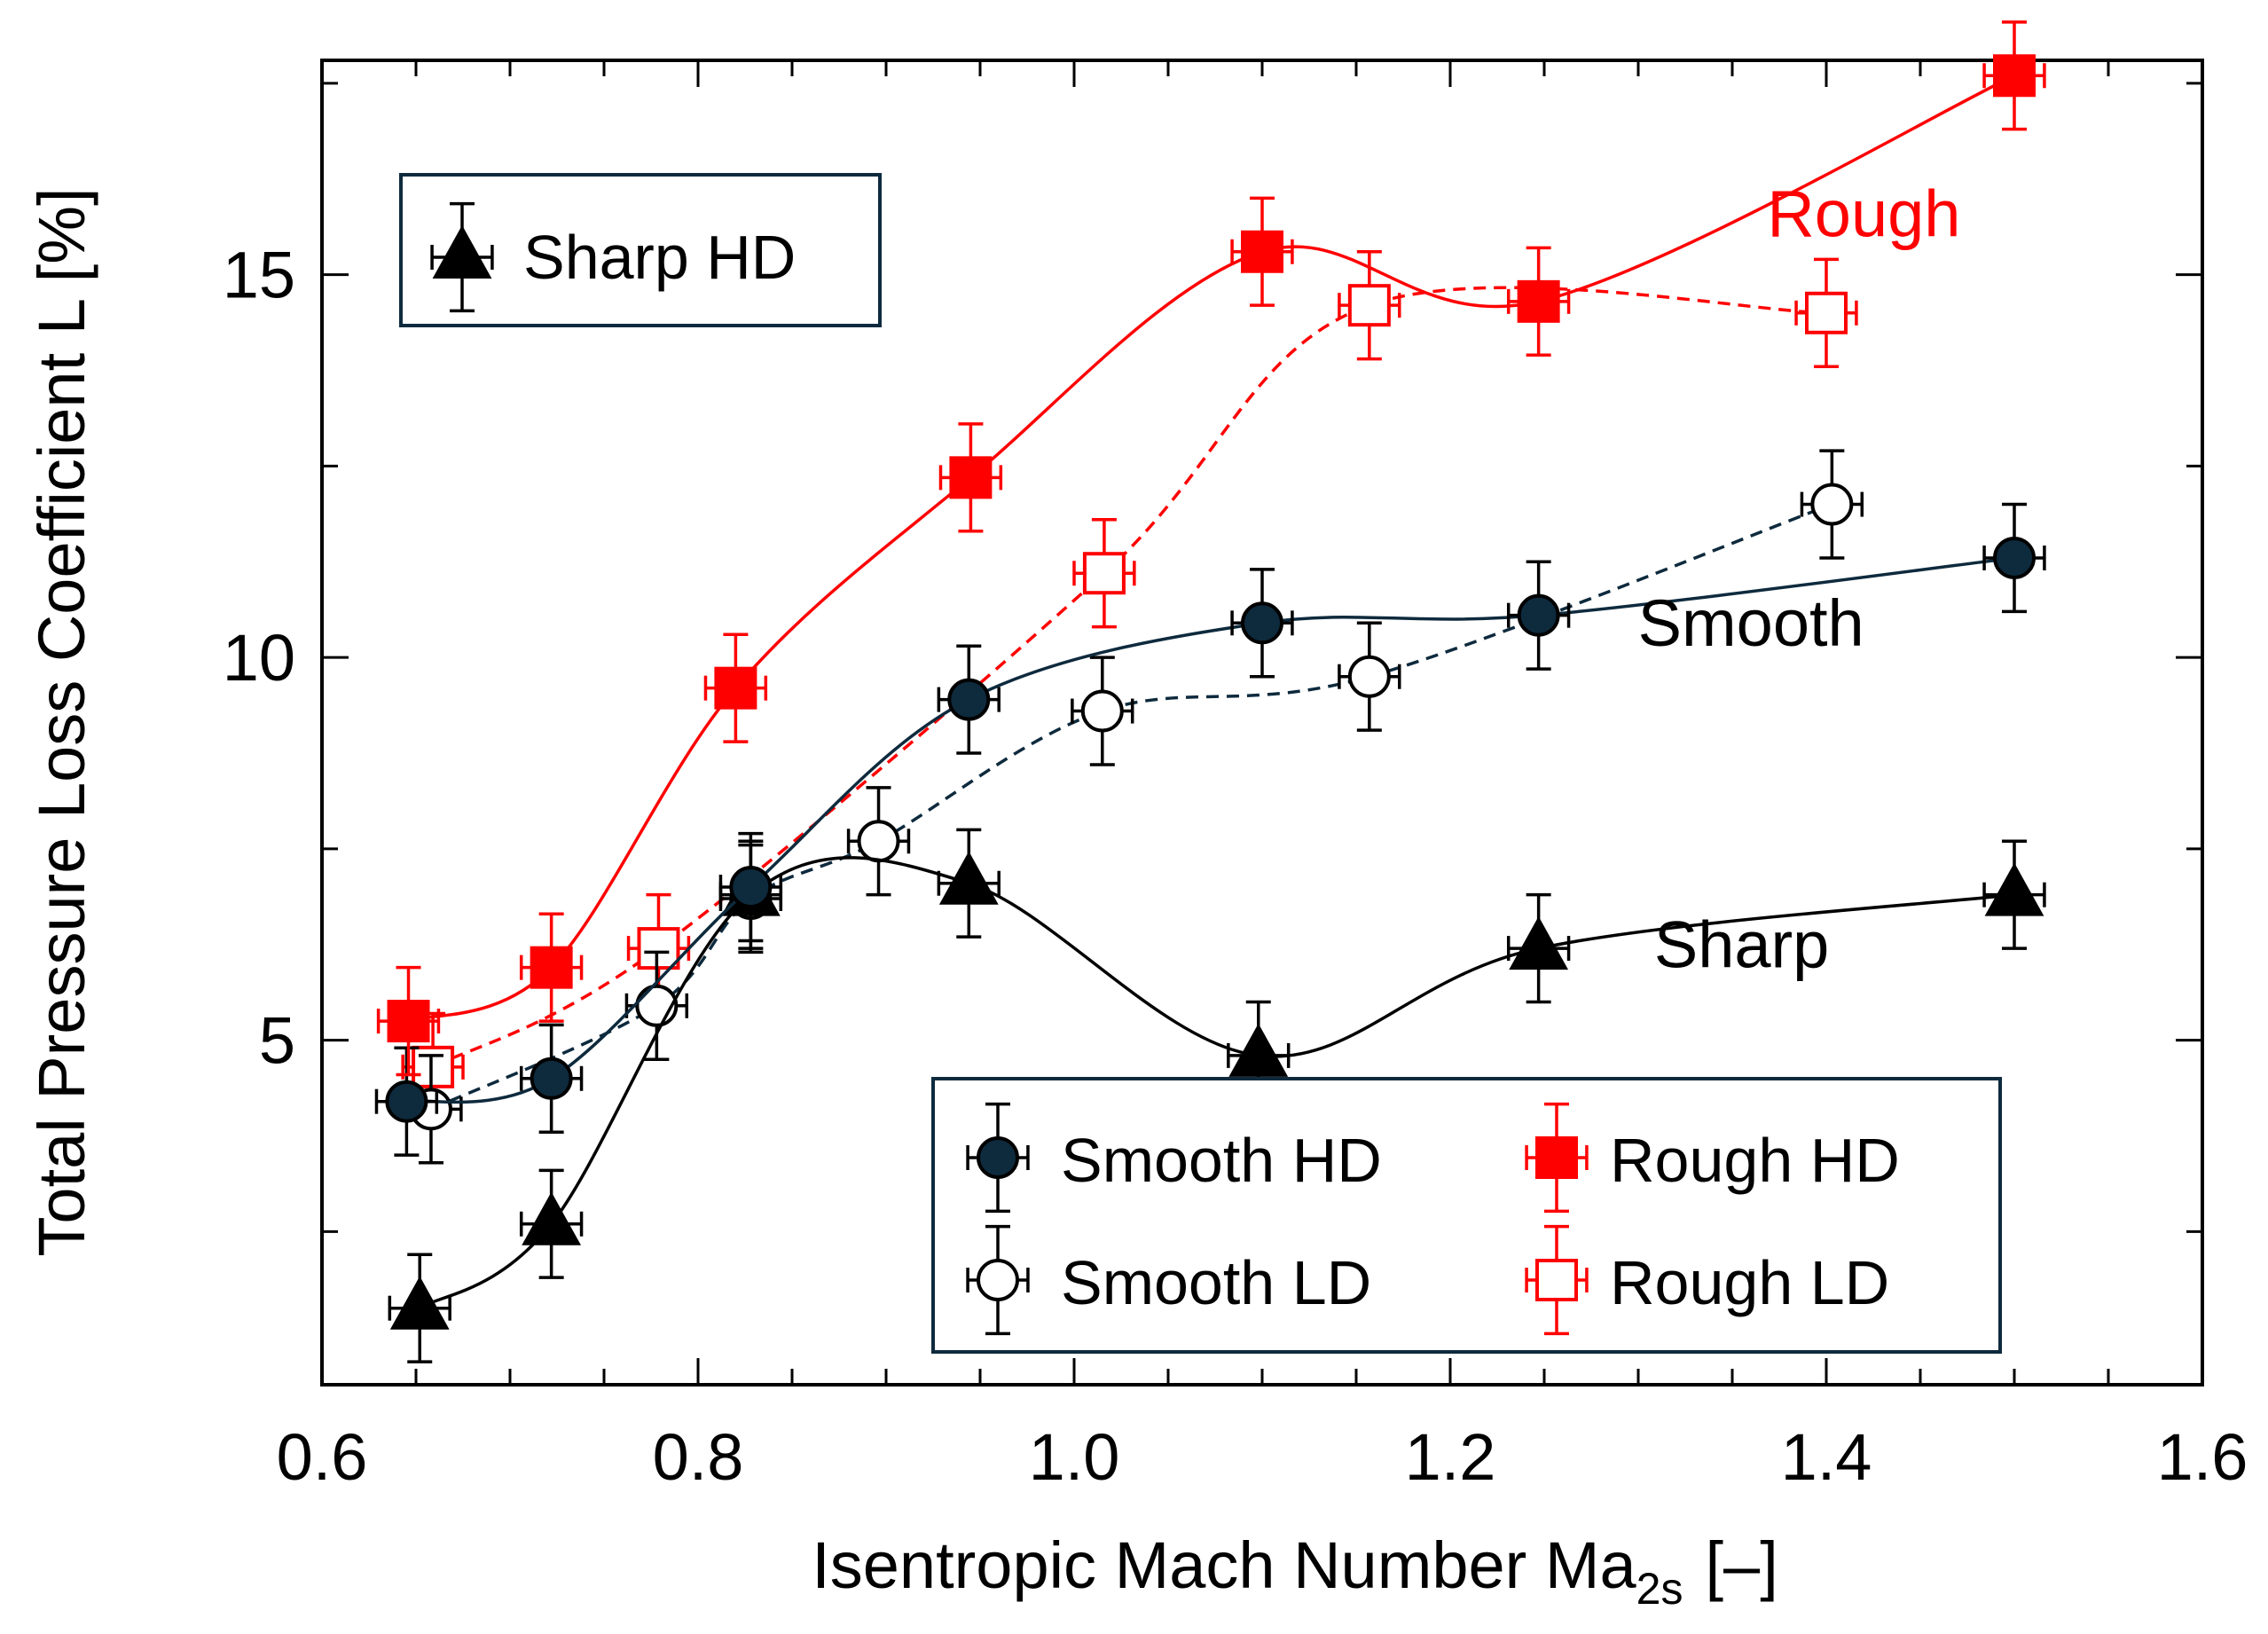 Image resolution: width=2268 pixels, height=1634 pixels. What do you see at coordinates (1262, 1457) in the screenshot?
I see `x-tick-labels: 0.6 0.8 1.0 1.2 1.4 1.6` at bounding box center [1262, 1457].